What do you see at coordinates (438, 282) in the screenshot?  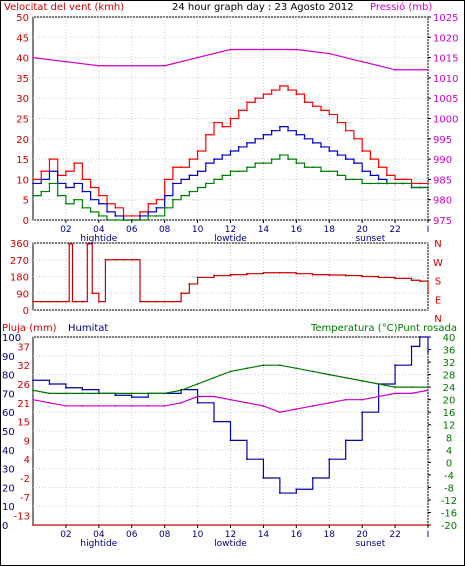 I see `dir-compass-label-2: S` at bounding box center [438, 282].